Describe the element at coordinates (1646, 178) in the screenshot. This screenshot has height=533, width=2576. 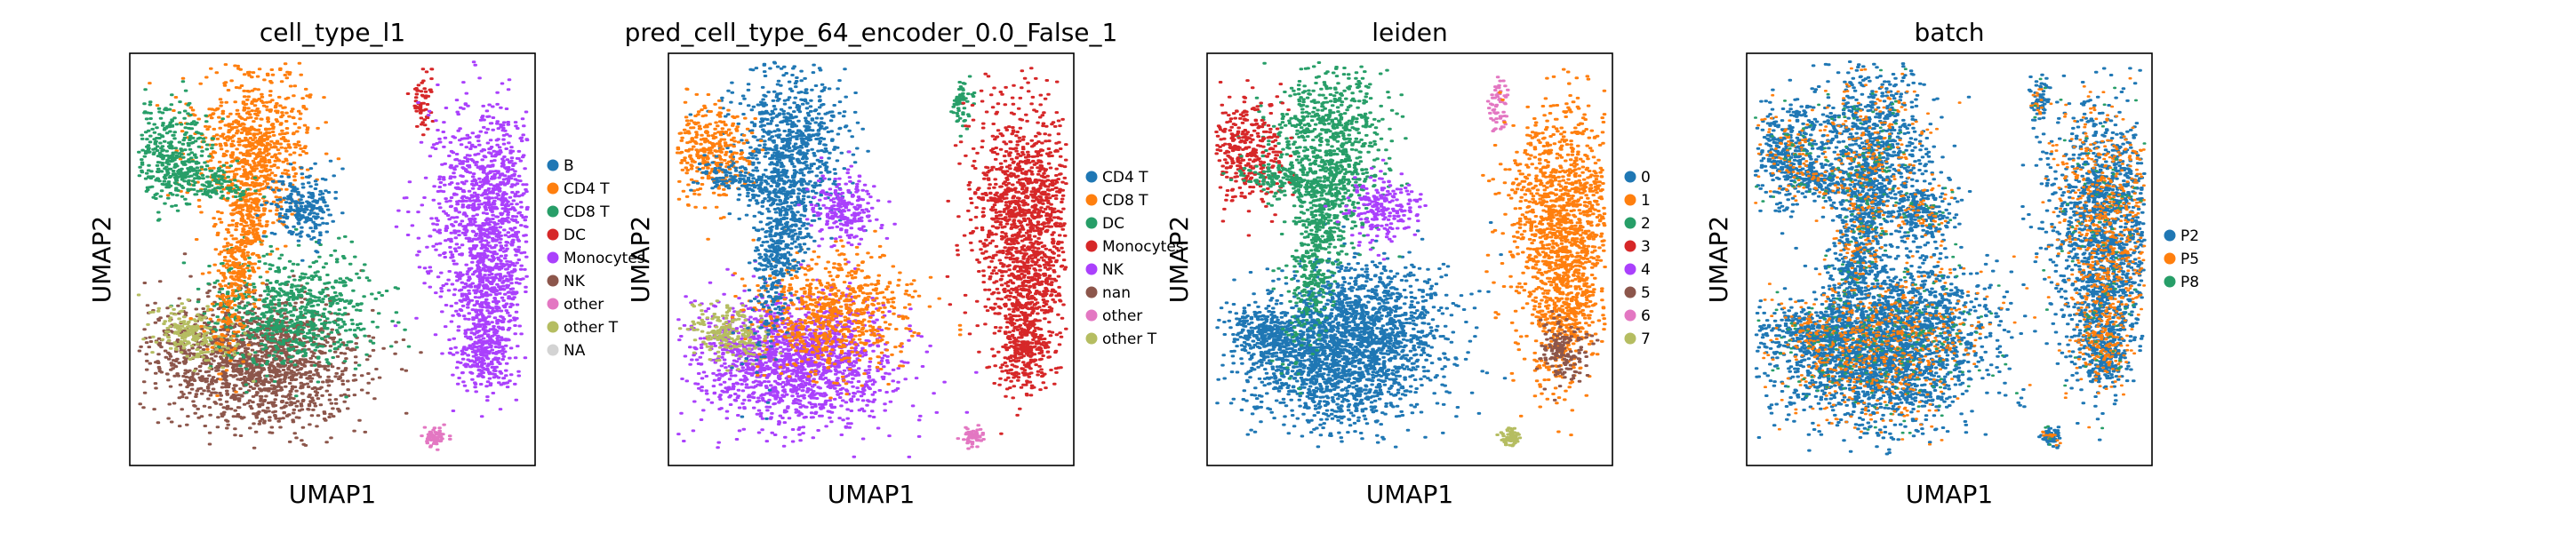
I see `legend-label: 0` at that location.